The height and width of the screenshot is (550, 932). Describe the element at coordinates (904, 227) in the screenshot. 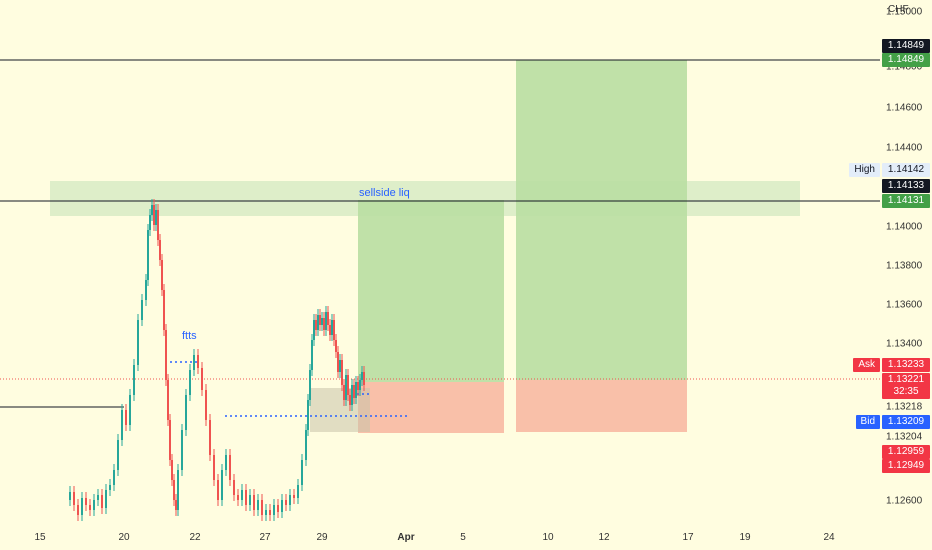

I see `price-tick-label: 1.14000` at that location.